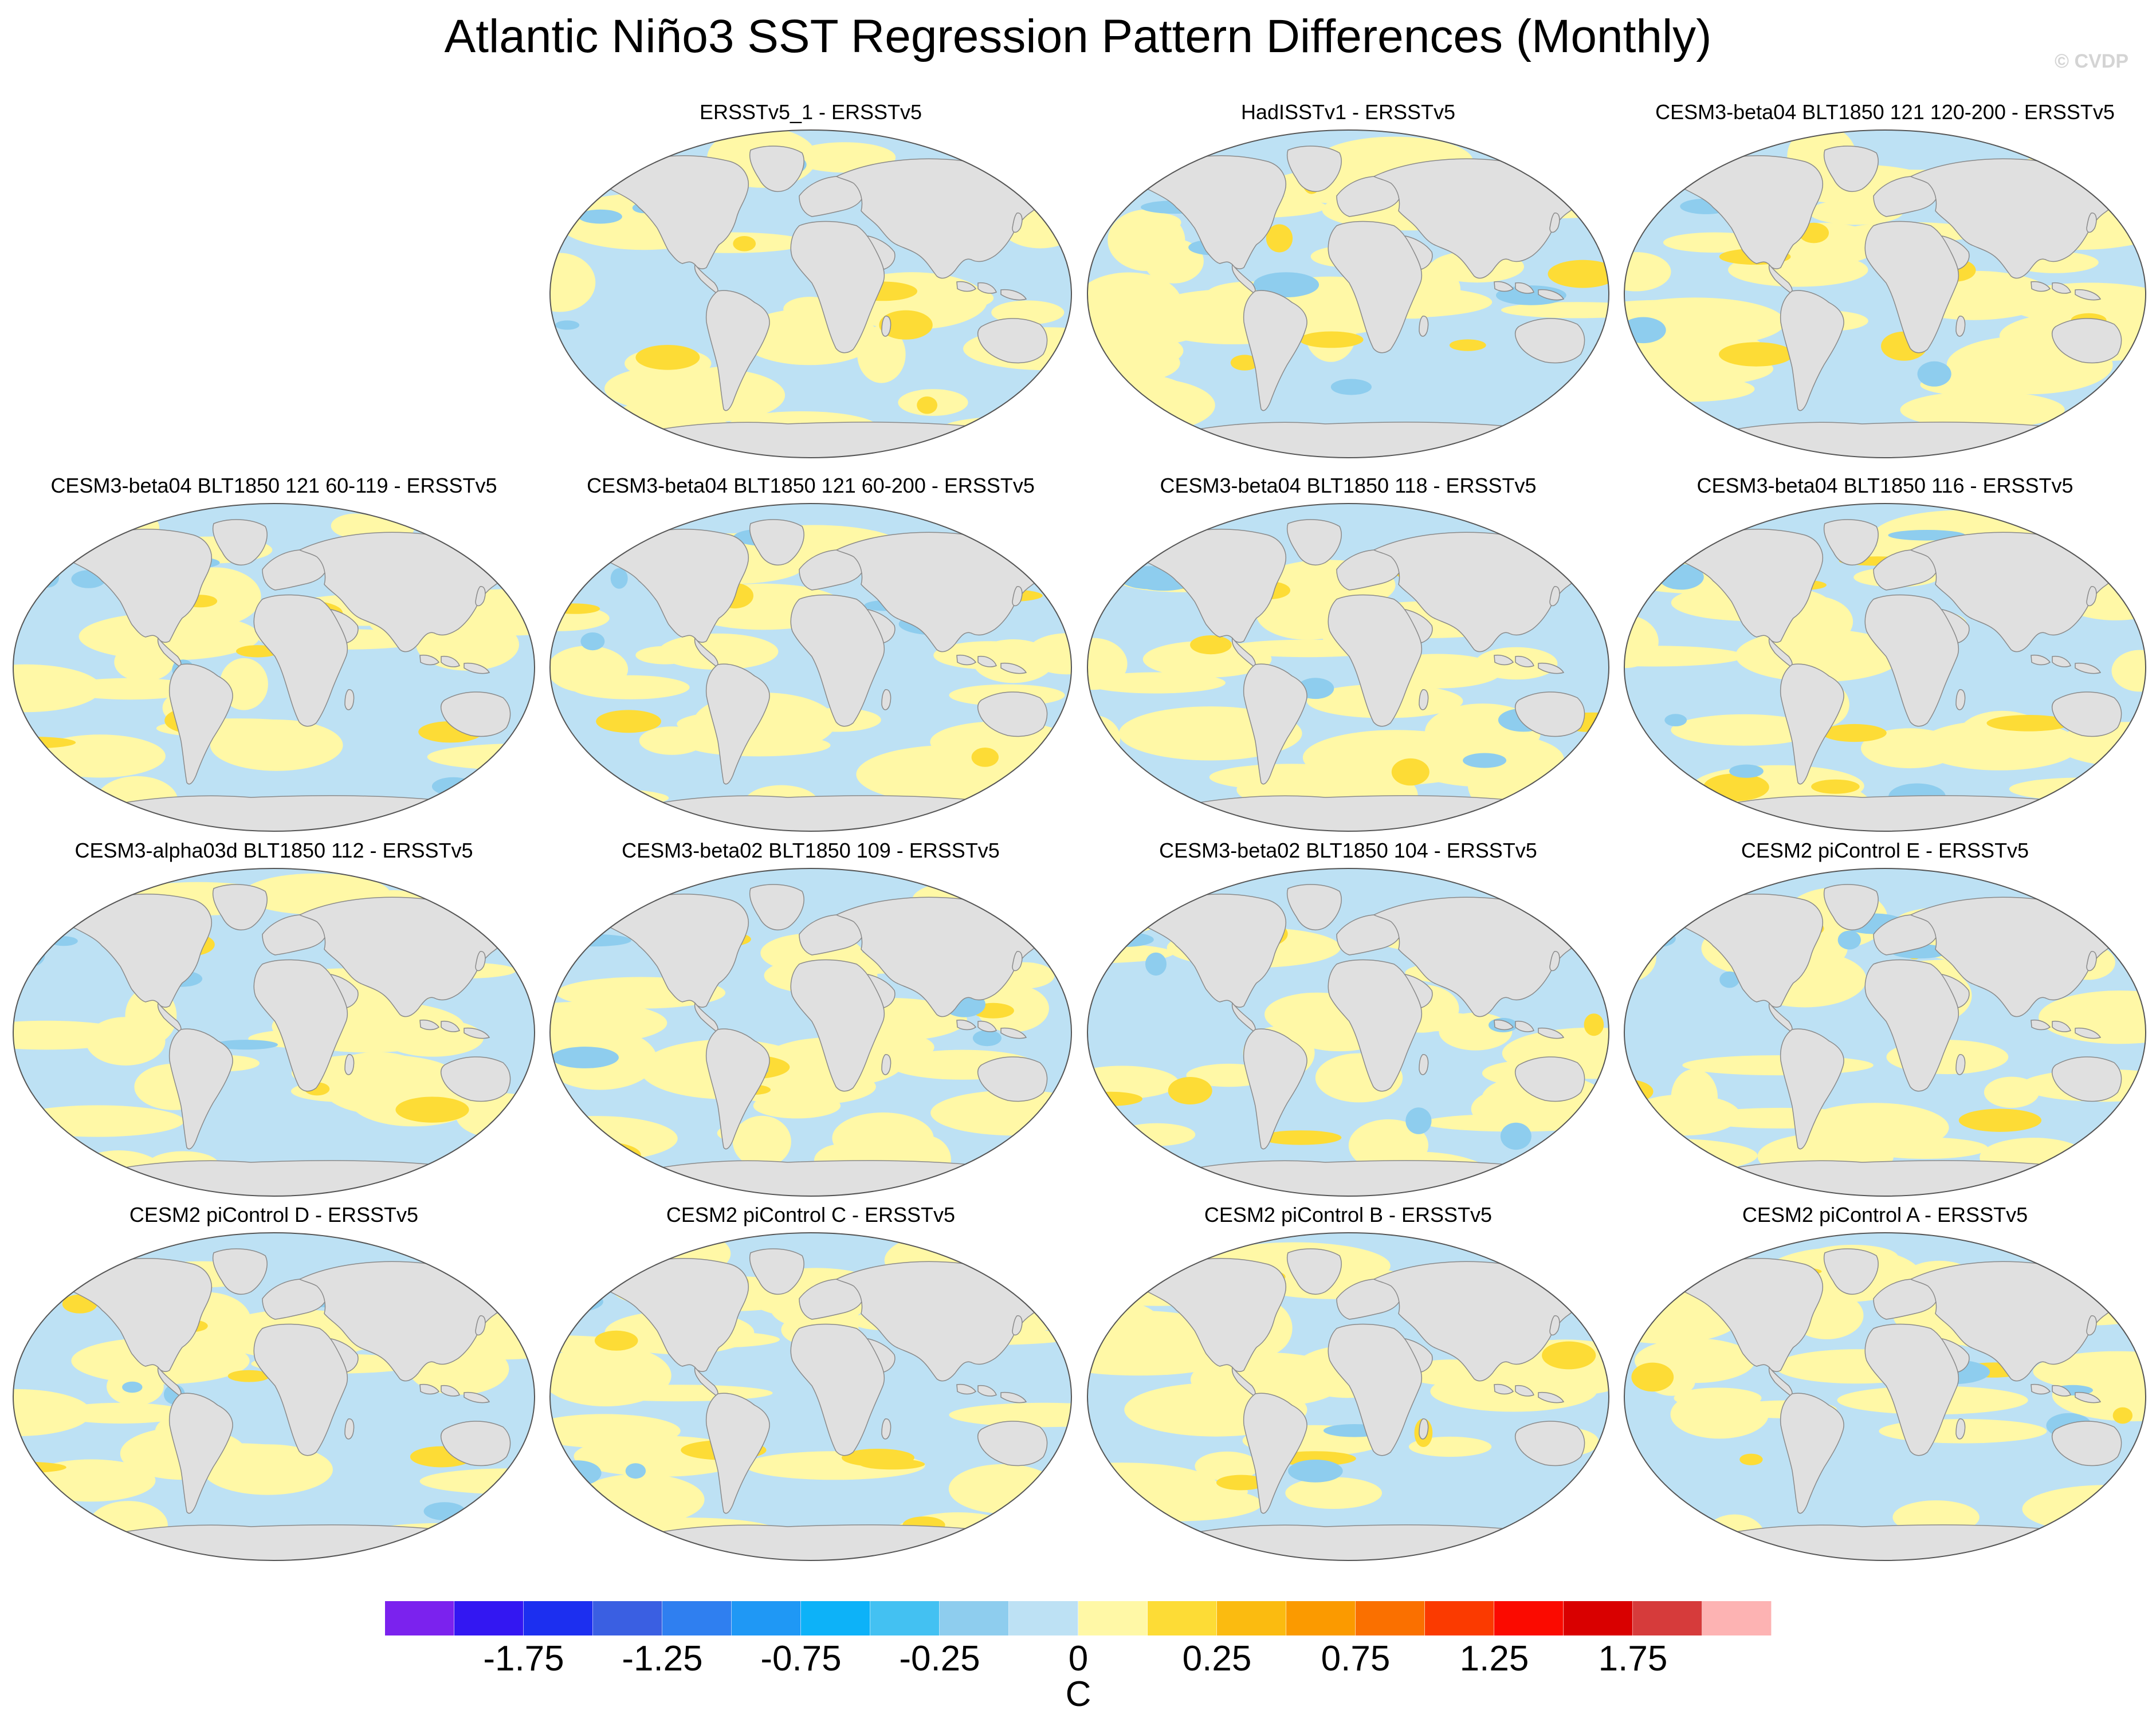 Image resolution: width=2156 pixels, height=1726 pixels. I want to click on colorbar-tick-label: 0, so click(1078, 1658).